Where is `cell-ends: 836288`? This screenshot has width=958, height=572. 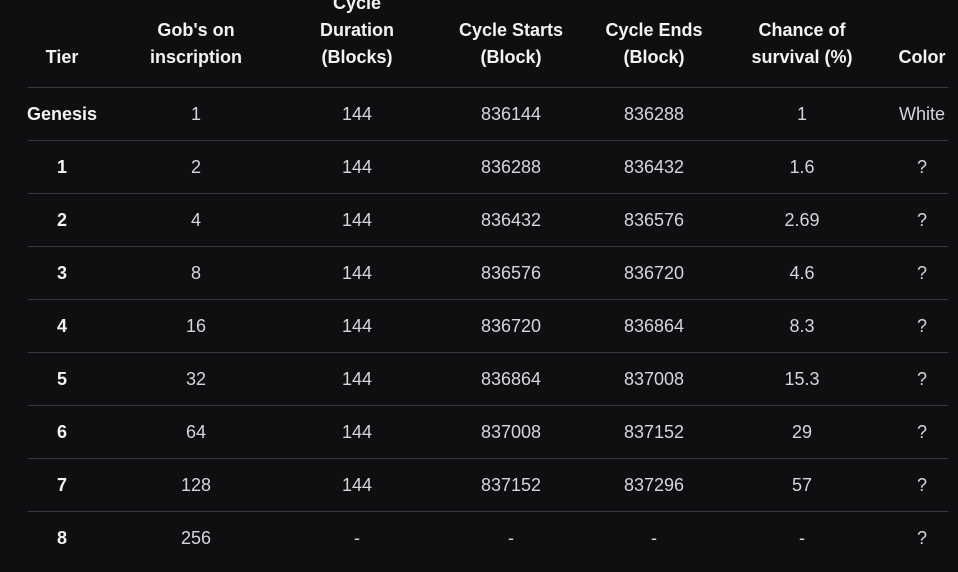 cell-ends: 836288 is located at coordinates (654, 114).